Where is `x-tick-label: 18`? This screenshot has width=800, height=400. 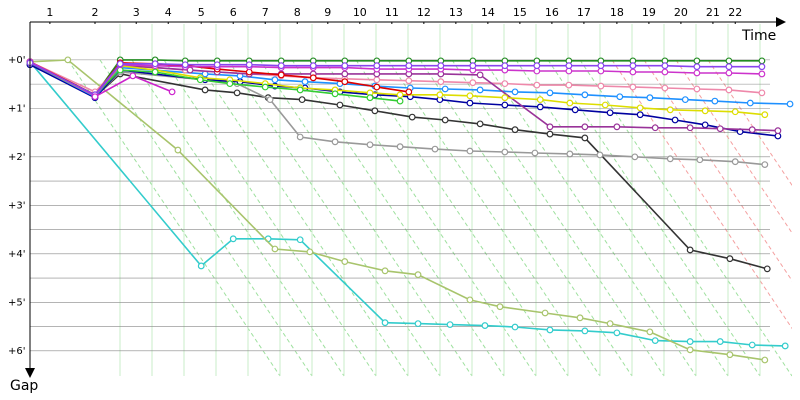 x-tick-label: 18 is located at coordinates (617, 12).